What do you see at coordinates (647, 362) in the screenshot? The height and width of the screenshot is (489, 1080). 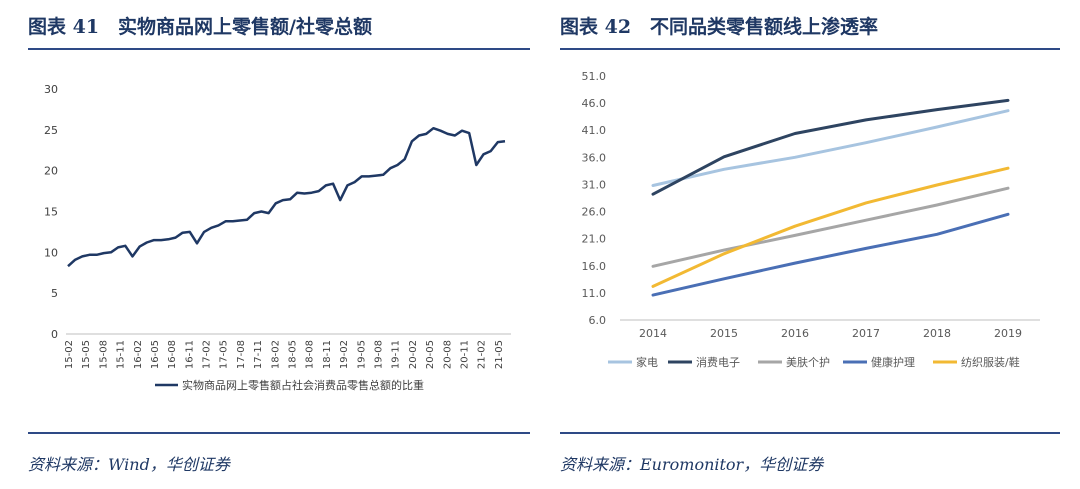 I see `legend-label: 家电` at bounding box center [647, 362].